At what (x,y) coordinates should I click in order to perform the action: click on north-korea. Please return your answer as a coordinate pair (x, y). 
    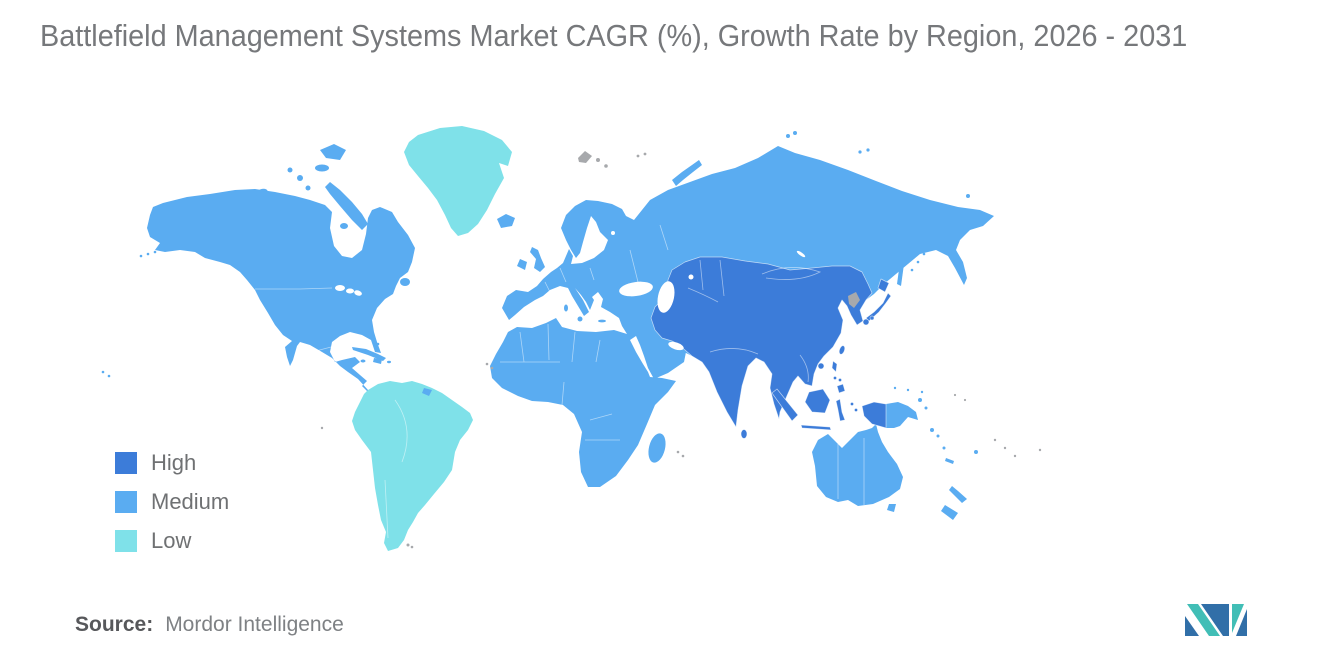
    Looking at the image, I should click on (854, 300).